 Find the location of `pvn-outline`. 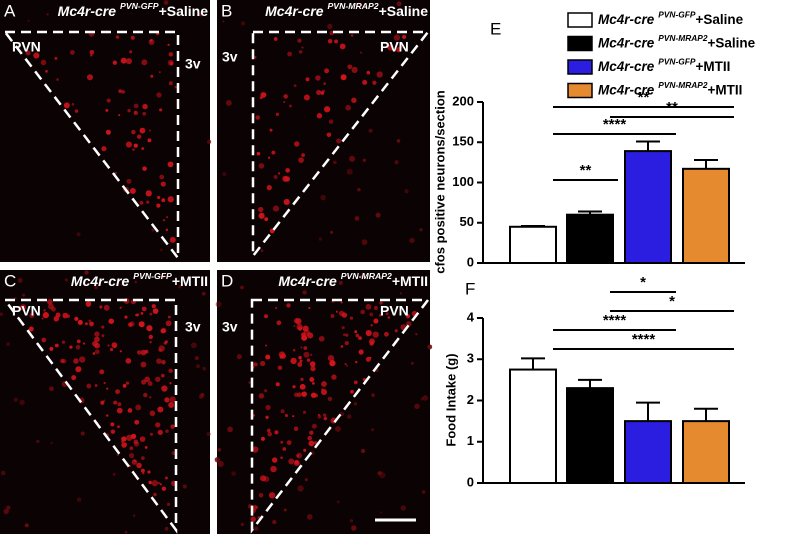

pvn-outline is located at coordinates (341, 145).